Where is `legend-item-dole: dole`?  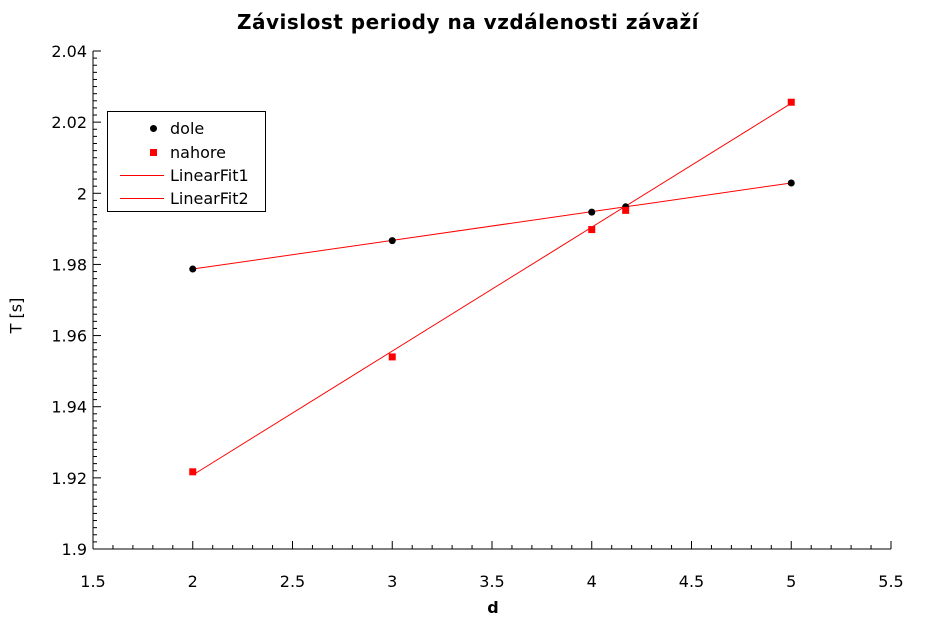
legend-item-dole: dole is located at coordinates (186, 128).